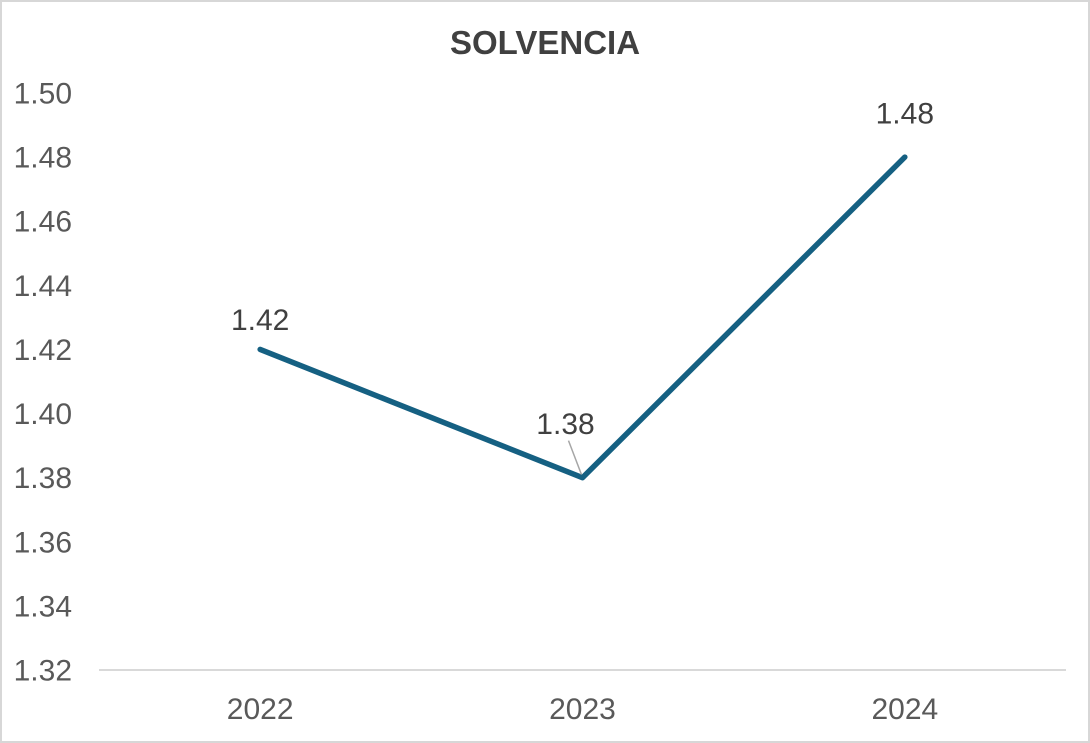 This screenshot has height=743, width=1090. What do you see at coordinates (43, 286) in the screenshot?
I see `y-axis-tick-label: 1.44` at bounding box center [43, 286].